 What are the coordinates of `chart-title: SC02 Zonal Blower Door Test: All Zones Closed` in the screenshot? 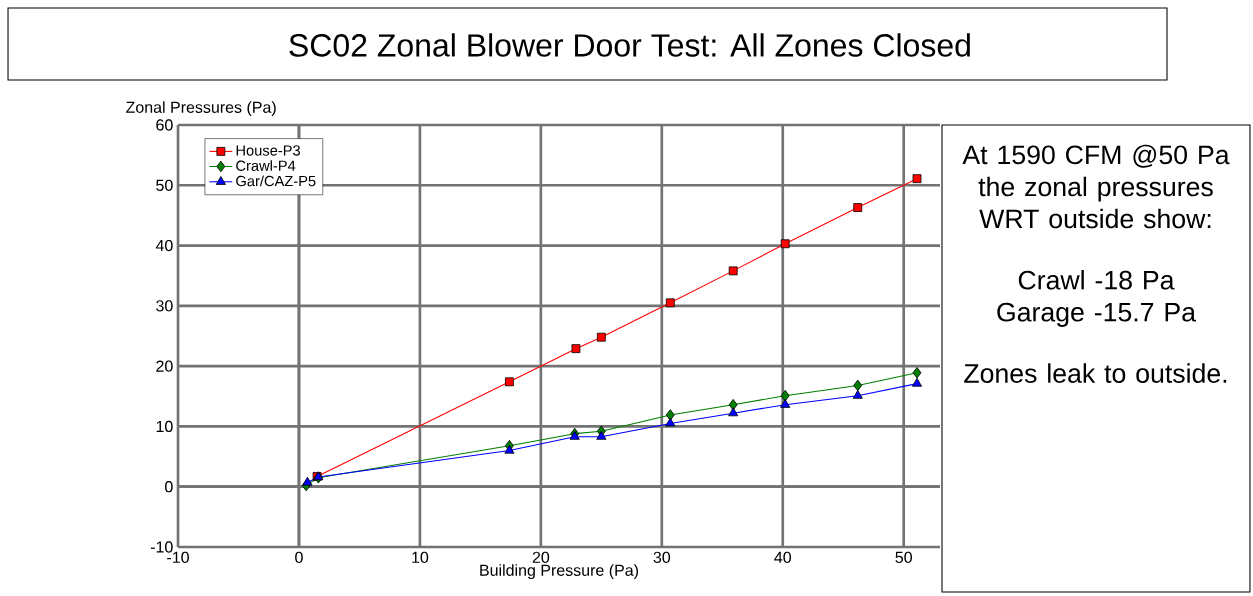 It's located at (629, 45).